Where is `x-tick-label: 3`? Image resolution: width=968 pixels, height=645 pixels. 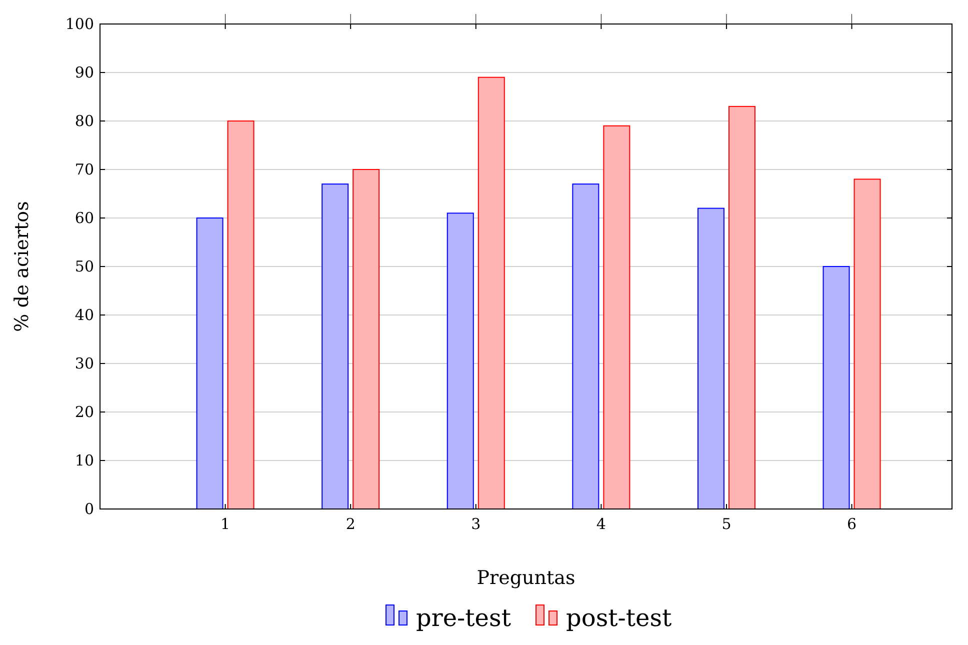 x-tick-label: 3 is located at coordinates (476, 524).